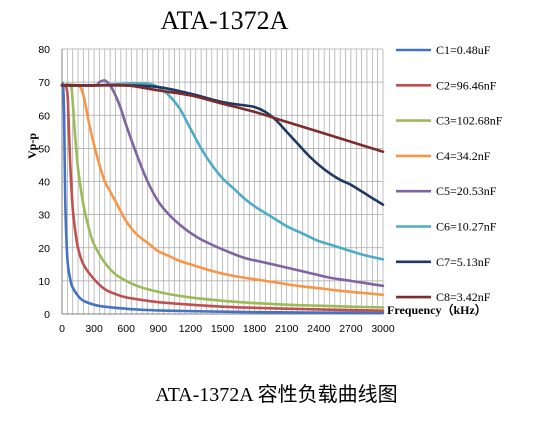  What do you see at coordinates (44, 83) in the screenshot?
I see `y-tick-label: 70` at bounding box center [44, 83].